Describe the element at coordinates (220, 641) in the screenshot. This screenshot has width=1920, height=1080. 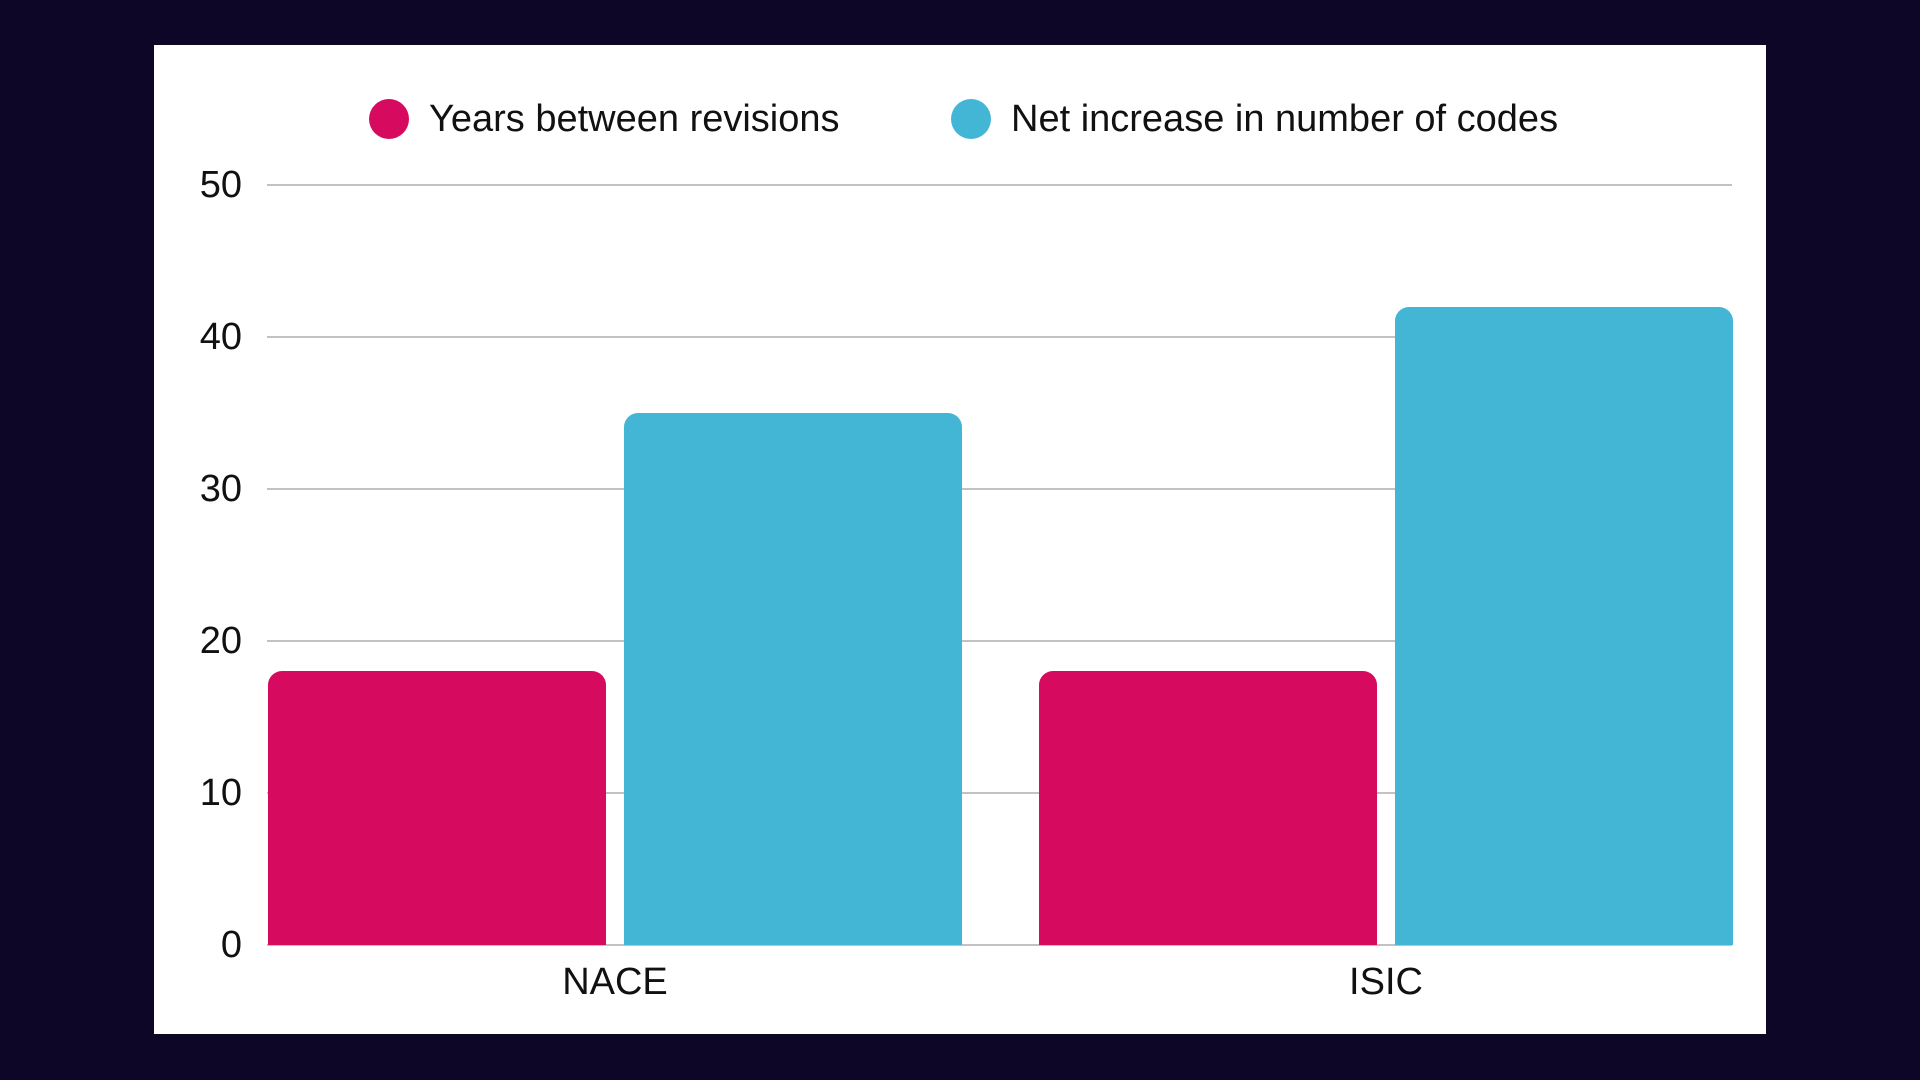
I see `y-axis-tick-label: 20` at that location.